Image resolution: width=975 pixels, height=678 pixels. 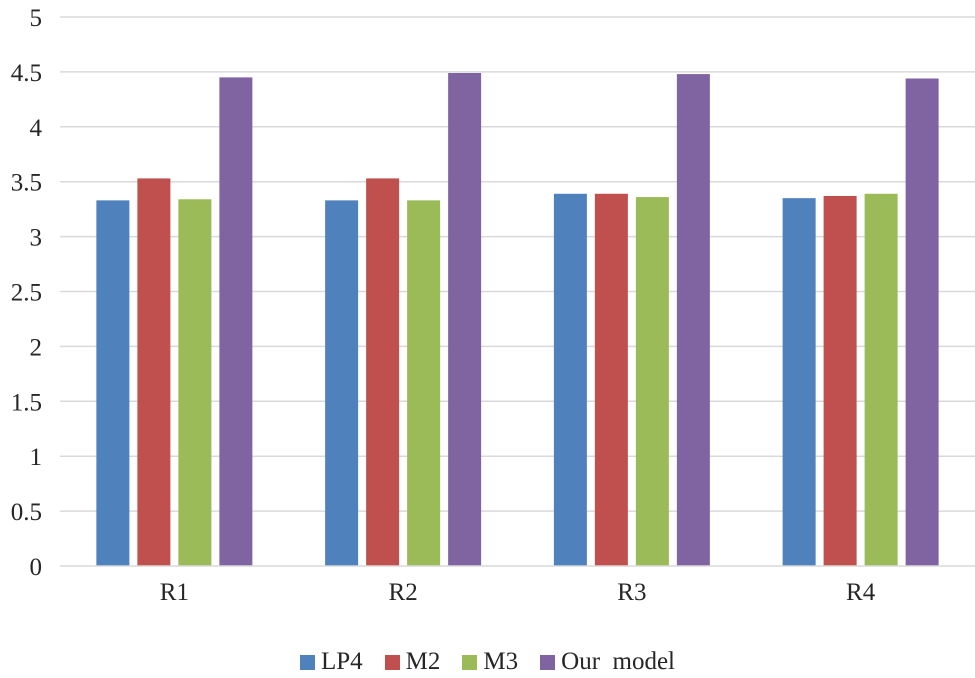 What do you see at coordinates (113, 383) in the screenshot?
I see `bar-lp4-r1` at bounding box center [113, 383].